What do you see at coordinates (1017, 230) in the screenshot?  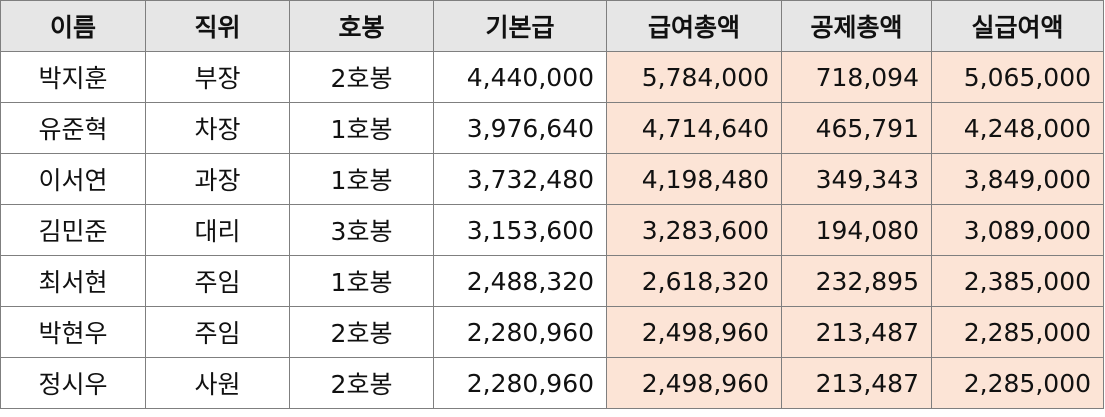 I see `cell-net-pay: 3,089,000` at bounding box center [1017, 230].